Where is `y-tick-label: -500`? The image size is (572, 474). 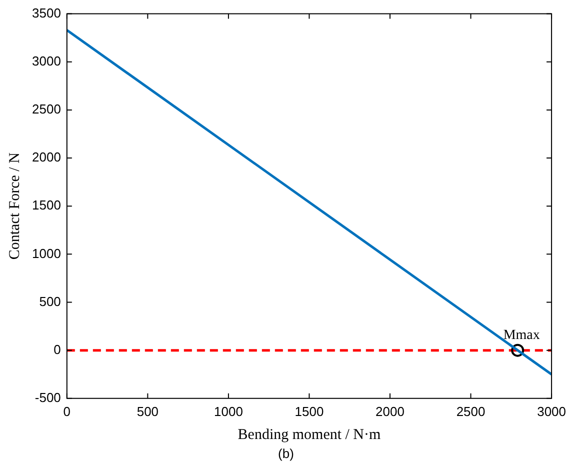
y-tick-label: -500 is located at coordinates (47, 397).